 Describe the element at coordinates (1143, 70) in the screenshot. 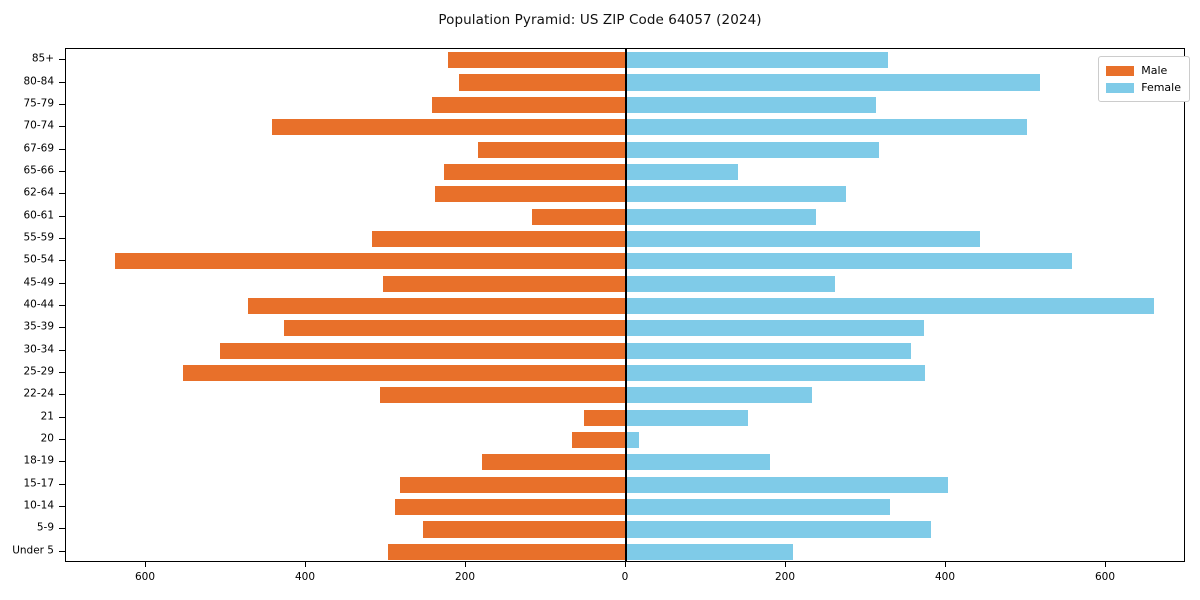

I see `legend-entry: Male` at that location.